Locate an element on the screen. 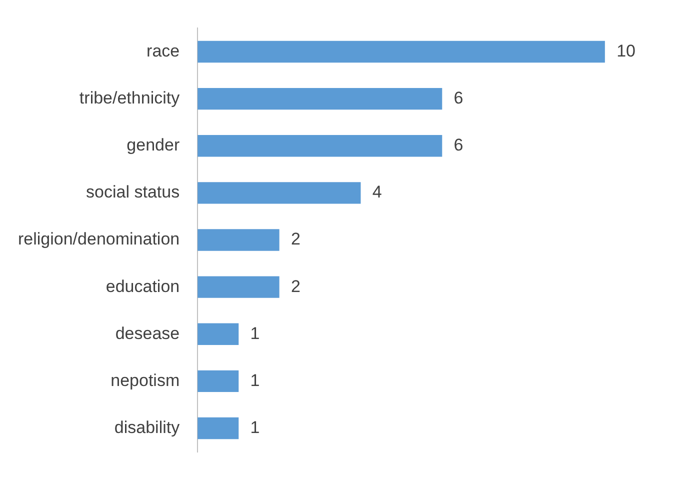  y-tick-label: desease is located at coordinates (147, 333).